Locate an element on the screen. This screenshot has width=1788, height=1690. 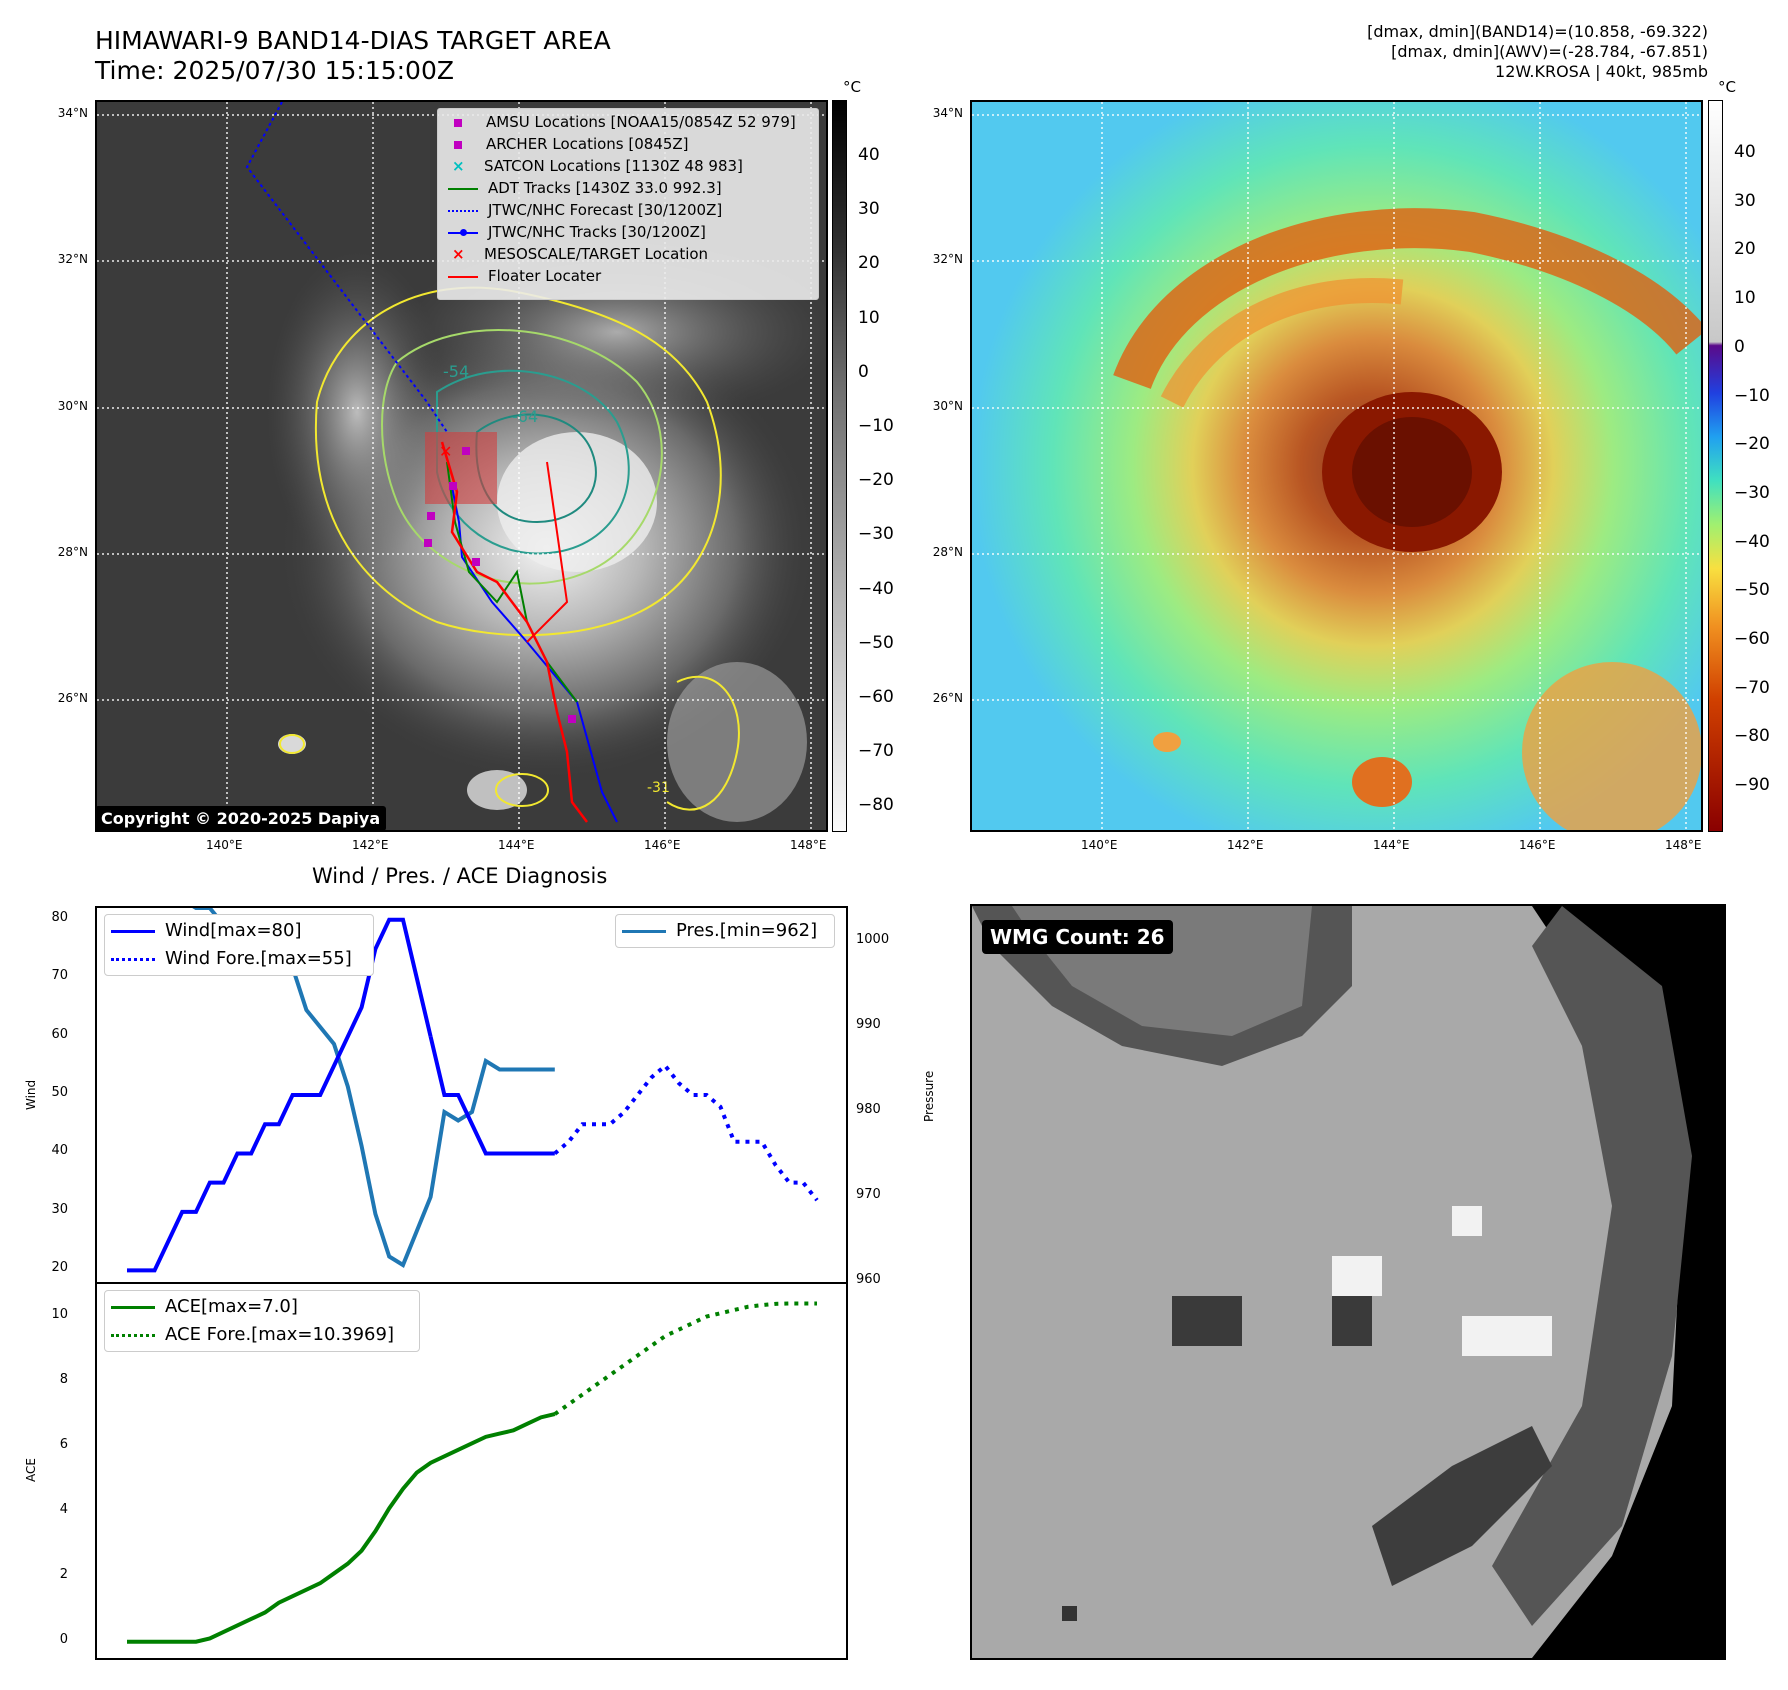
pressure-axis-tick: 970 is located at coordinates (868, 1194).